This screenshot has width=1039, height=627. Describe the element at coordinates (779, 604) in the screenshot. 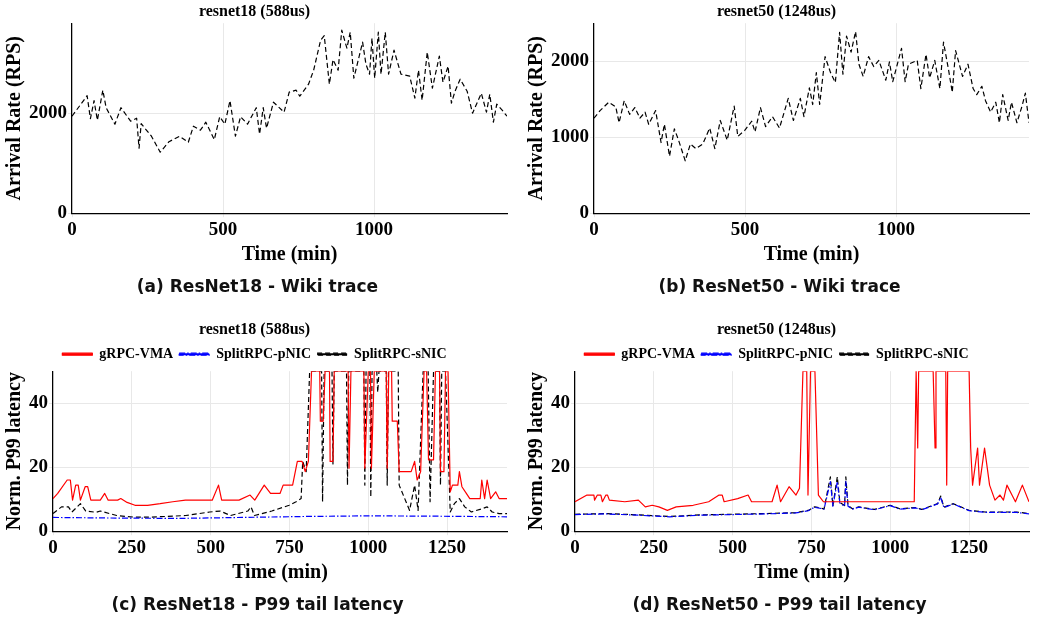

I see `text: (d) ResNet50 - P99 tail latency` at that location.